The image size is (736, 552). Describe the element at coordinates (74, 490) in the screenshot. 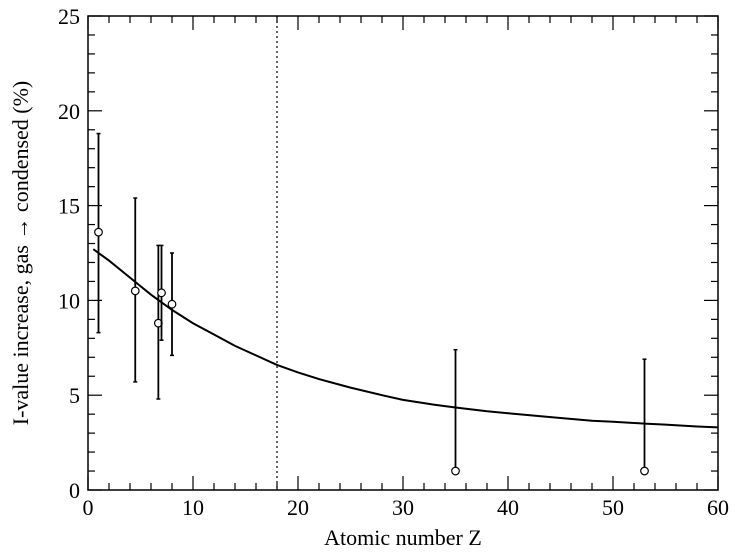

I see `y-tick-label: 0` at that location.